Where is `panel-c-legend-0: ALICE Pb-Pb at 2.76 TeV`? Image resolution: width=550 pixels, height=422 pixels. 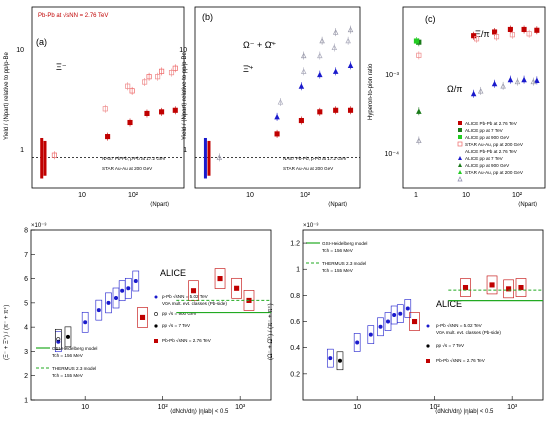
panel-c-legend-0: ALICE Pb-Pb at 2.76 TeV is located at coordinates (491, 123).